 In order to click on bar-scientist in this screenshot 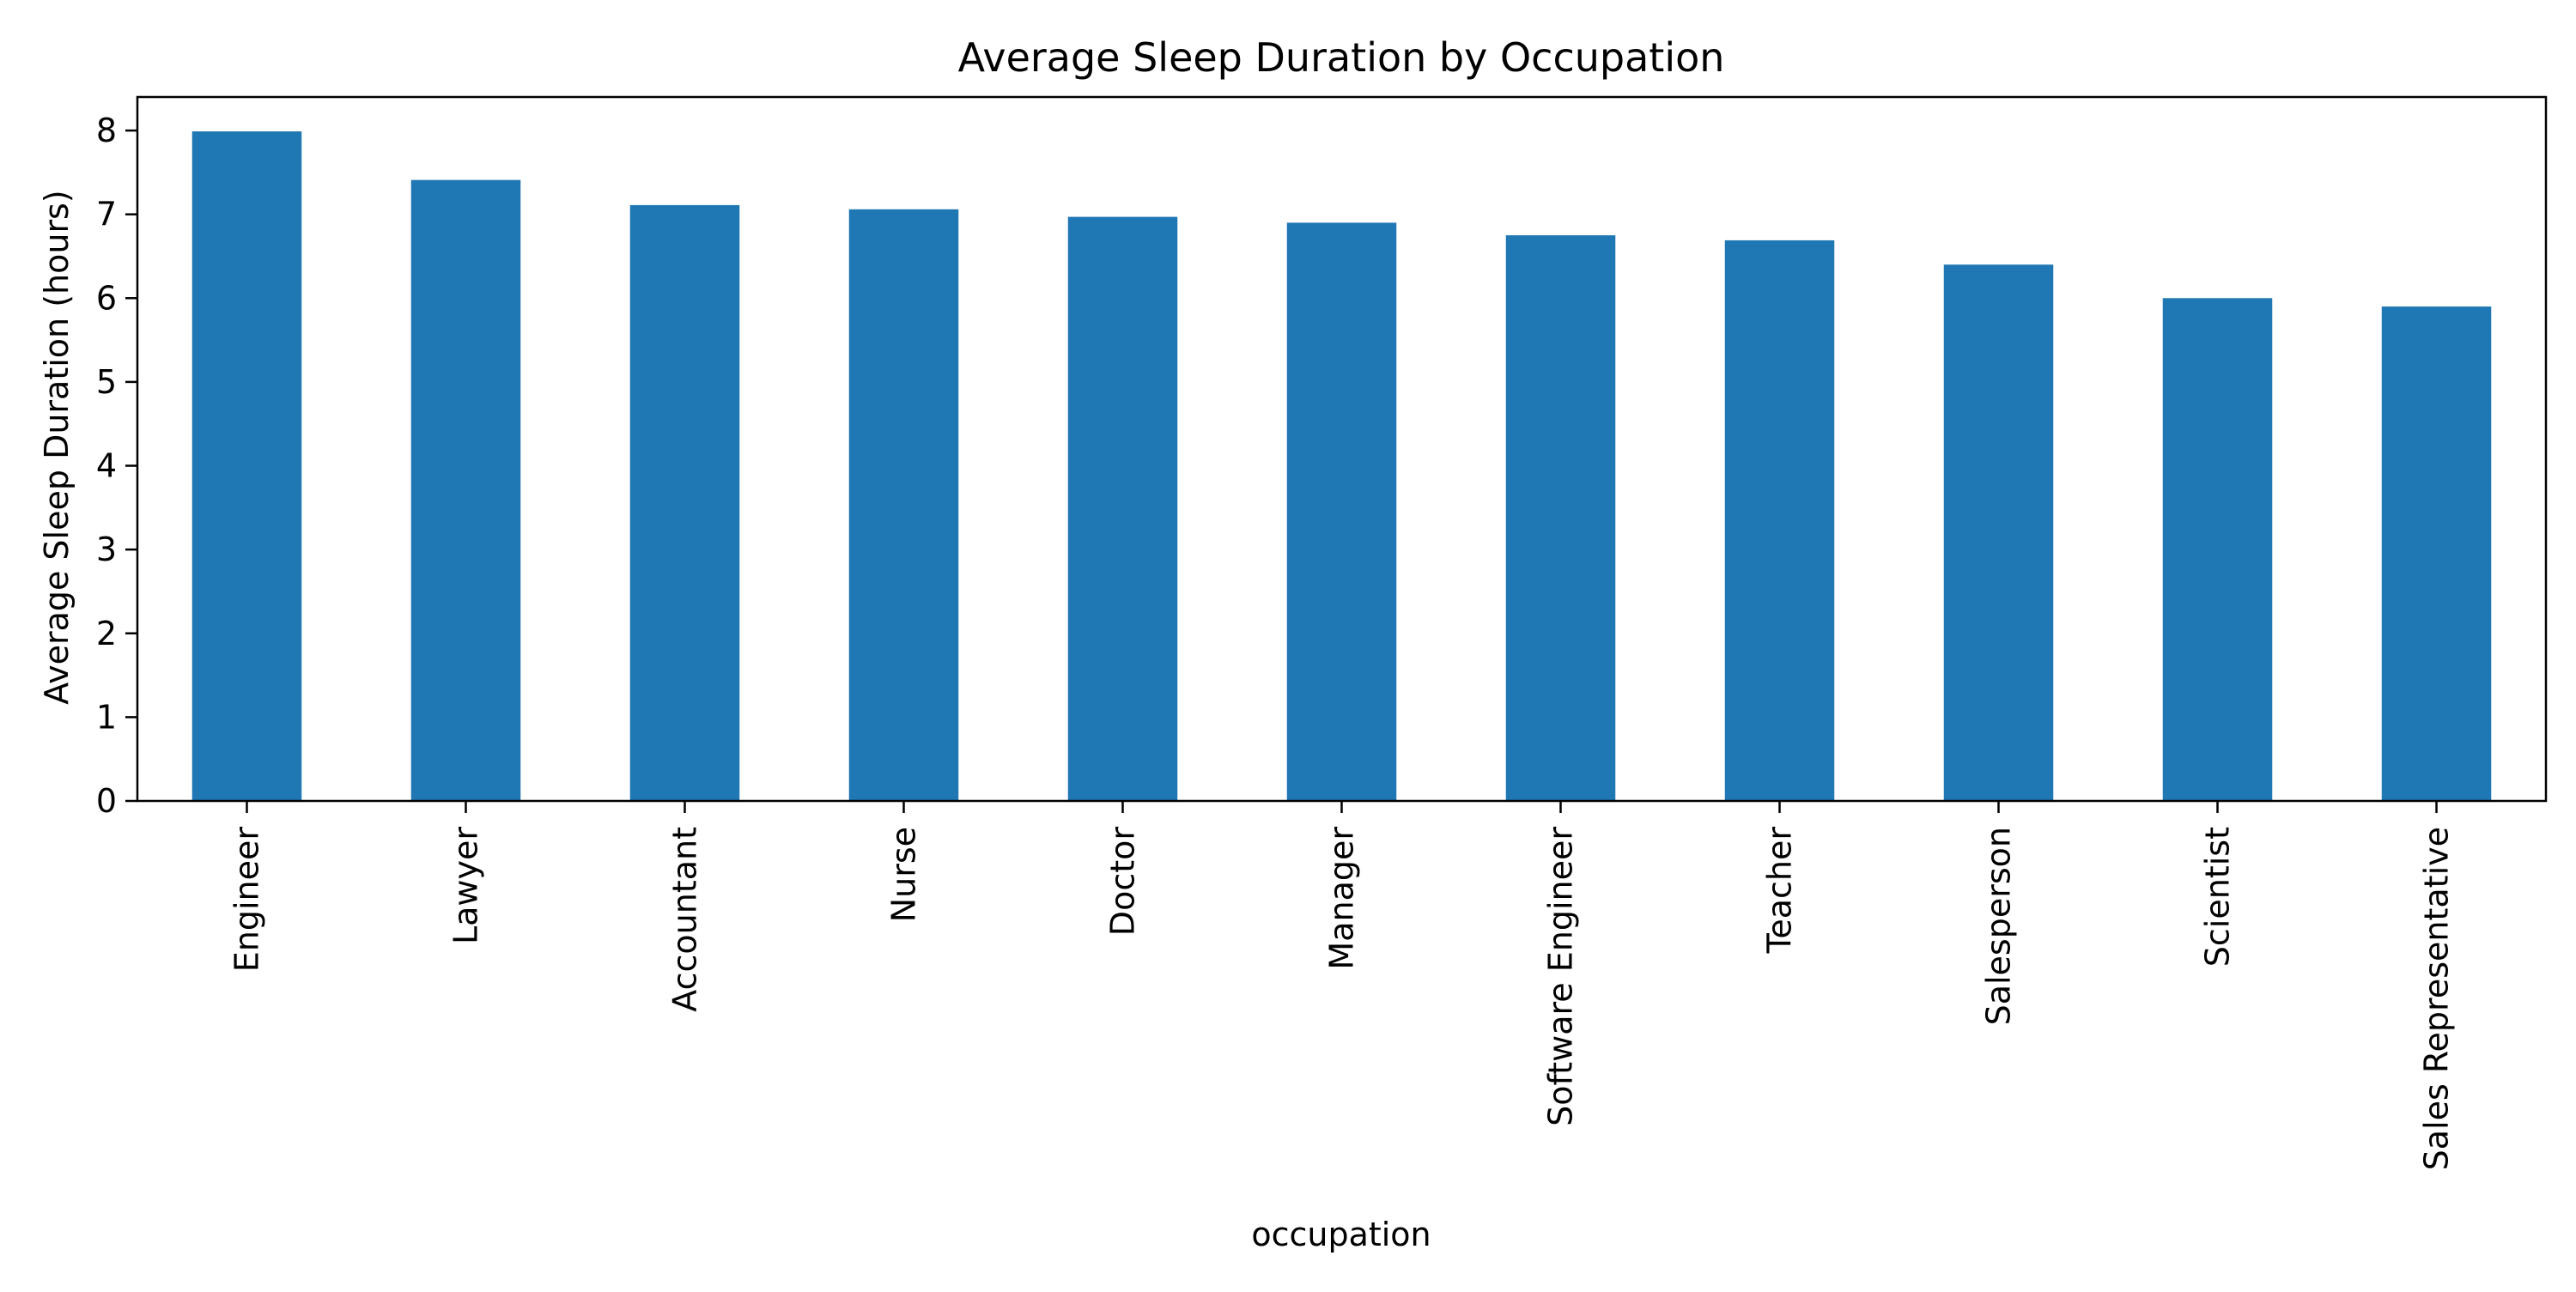, I will do `click(2217, 549)`.